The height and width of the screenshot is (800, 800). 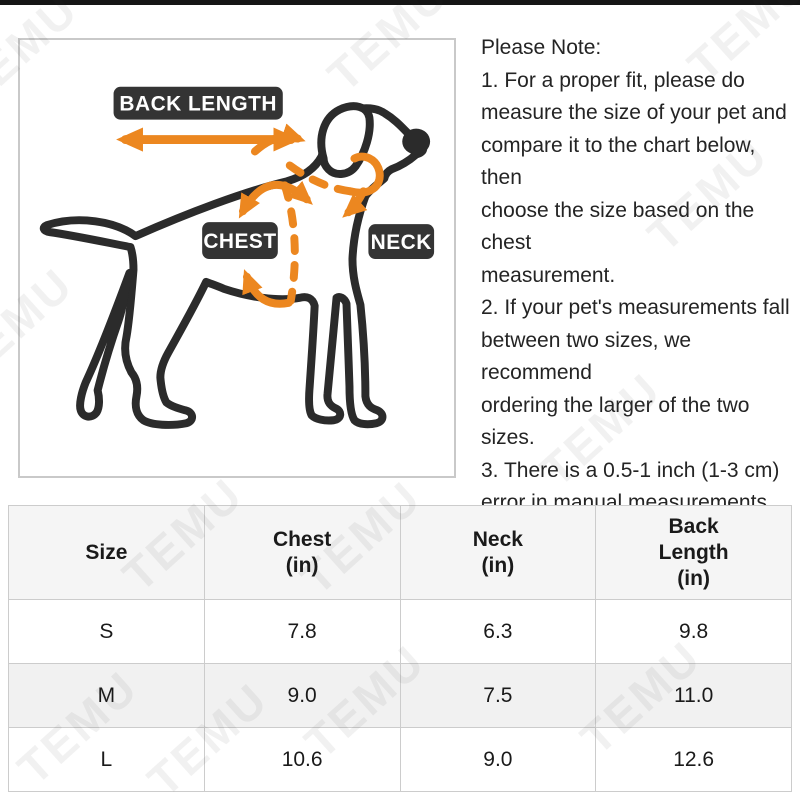 I want to click on cell-size-s: S, so click(x=106, y=631).